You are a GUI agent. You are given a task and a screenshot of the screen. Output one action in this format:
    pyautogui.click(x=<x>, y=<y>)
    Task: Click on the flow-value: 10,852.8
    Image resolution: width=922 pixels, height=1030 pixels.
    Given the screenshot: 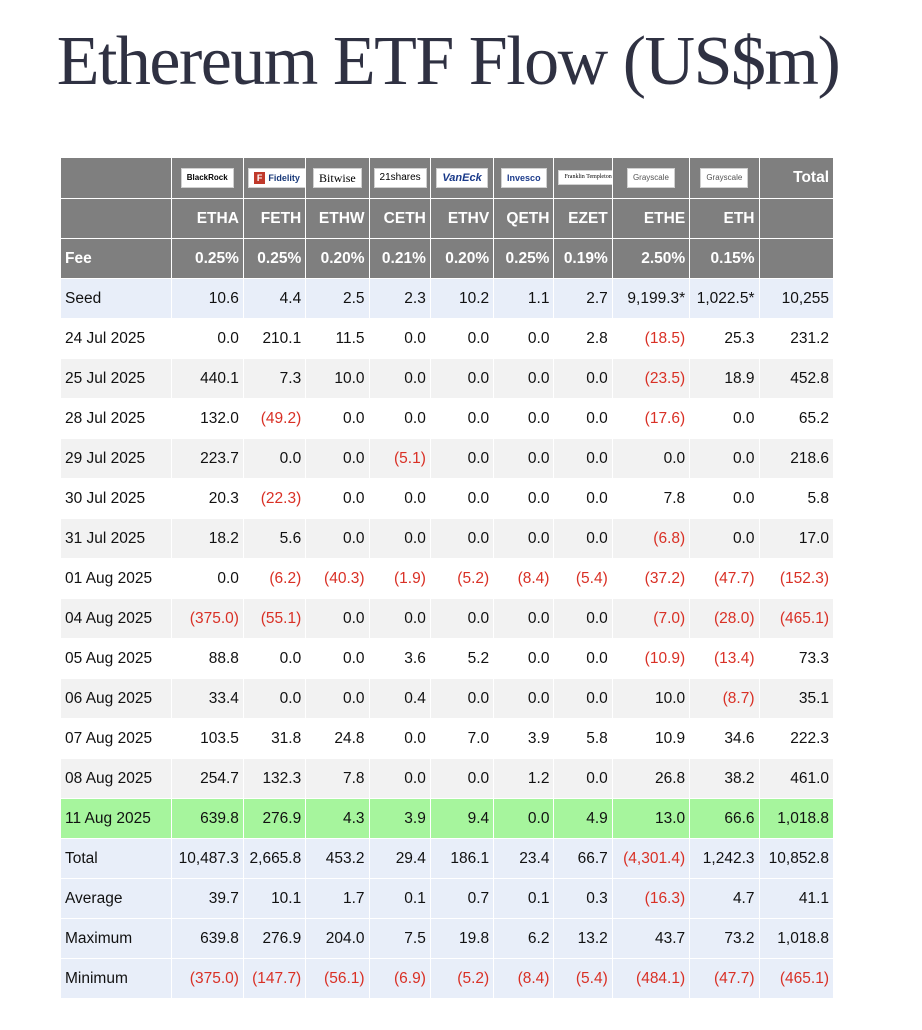 What is the action you would take?
    pyautogui.click(x=796, y=858)
    